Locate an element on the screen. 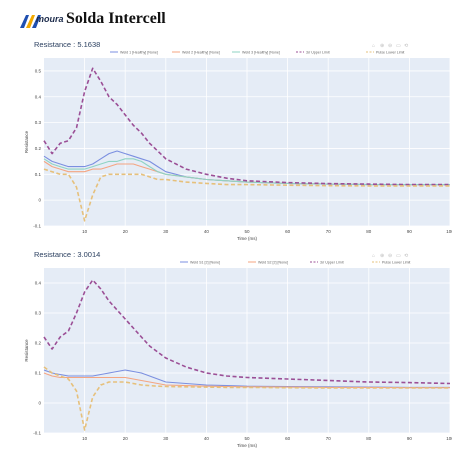 The image size is (452, 452). logo-text: moura is located at coordinates (50, 19).